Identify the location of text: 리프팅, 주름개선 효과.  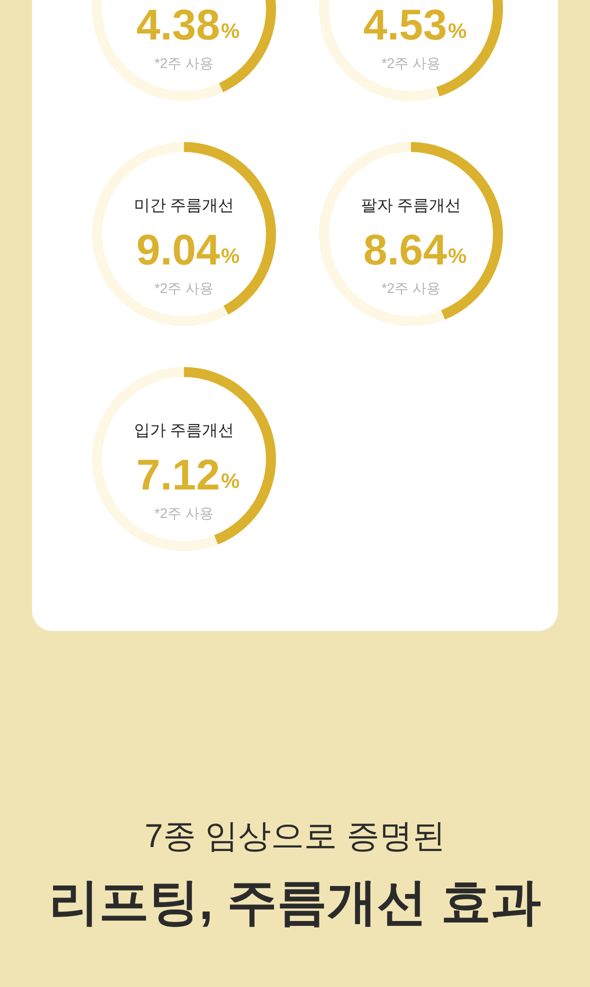
(295, 902).